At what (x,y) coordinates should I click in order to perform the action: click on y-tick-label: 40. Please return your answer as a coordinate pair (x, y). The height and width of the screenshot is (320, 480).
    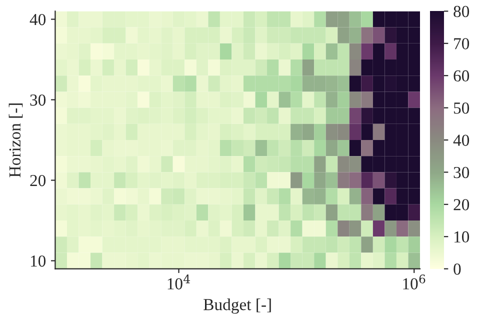
    Looking at the image, I should click on (38, 20).